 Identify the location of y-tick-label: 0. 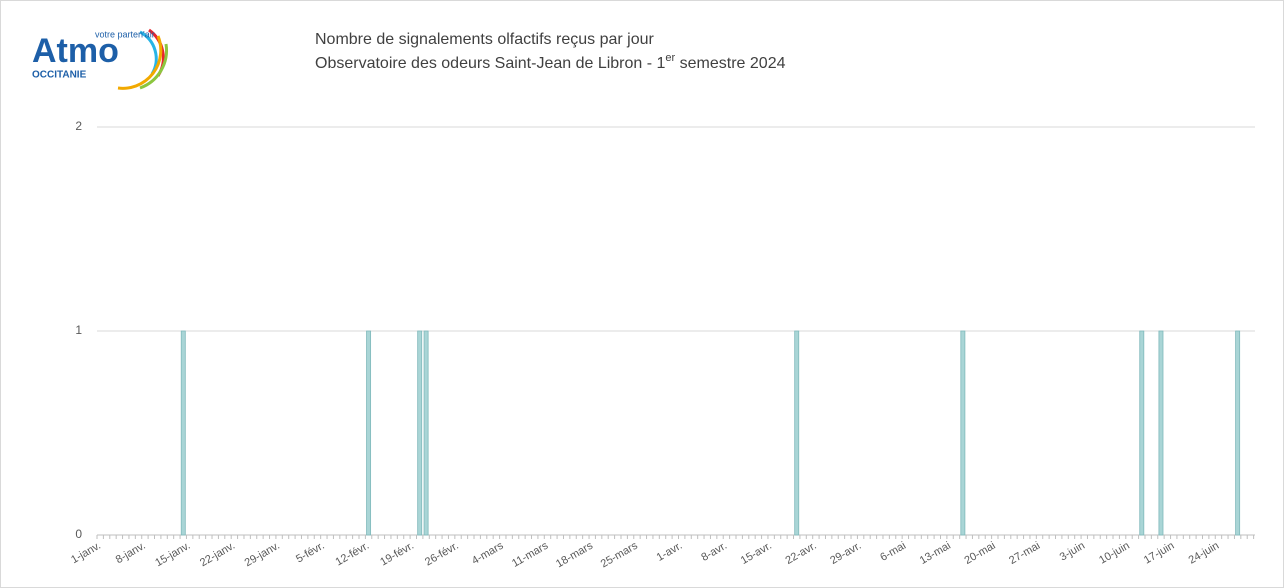
(78, 534).